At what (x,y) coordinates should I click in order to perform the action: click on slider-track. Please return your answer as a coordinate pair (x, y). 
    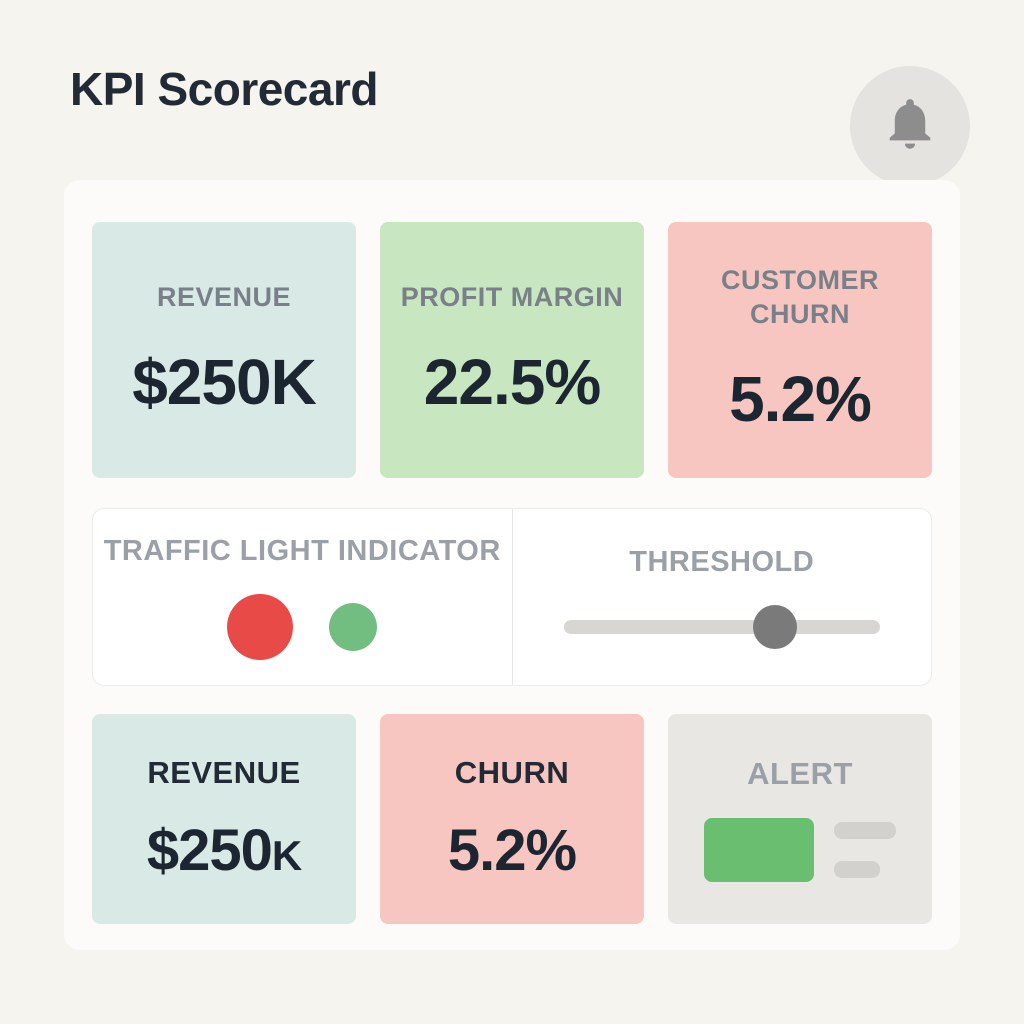
    Looking at the image, I should click on (721, 626).